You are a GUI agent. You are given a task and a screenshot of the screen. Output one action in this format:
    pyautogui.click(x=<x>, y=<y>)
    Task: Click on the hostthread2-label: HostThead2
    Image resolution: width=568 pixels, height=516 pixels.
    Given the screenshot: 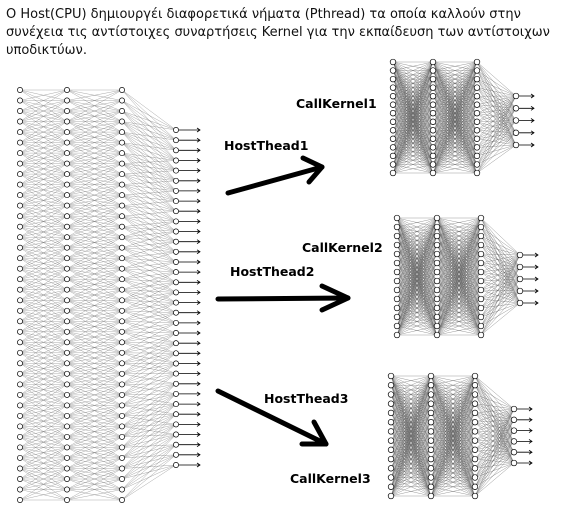 What is the action you would take?
    pyautogui.click(x=272, y=271)
    